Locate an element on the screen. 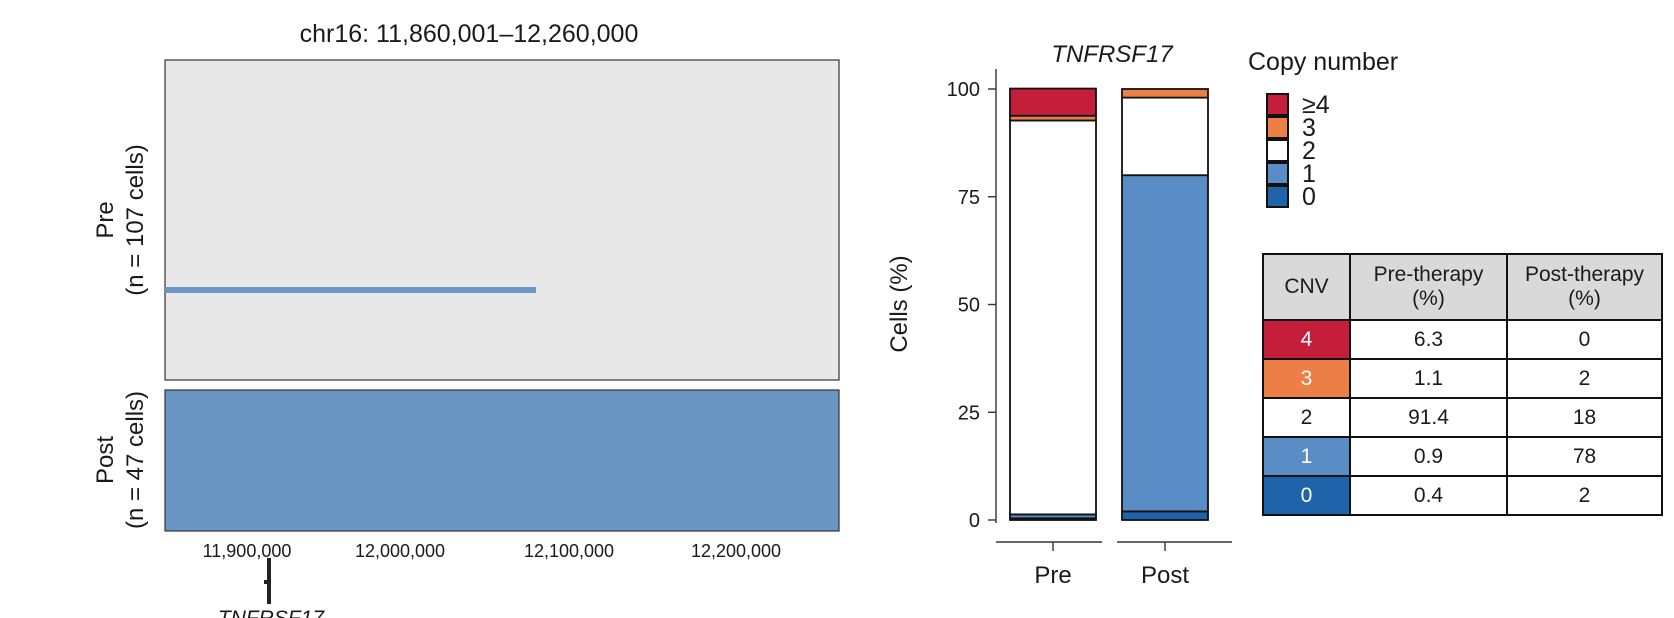  y-tick-label: 0 is located at coordinates (974, 521).